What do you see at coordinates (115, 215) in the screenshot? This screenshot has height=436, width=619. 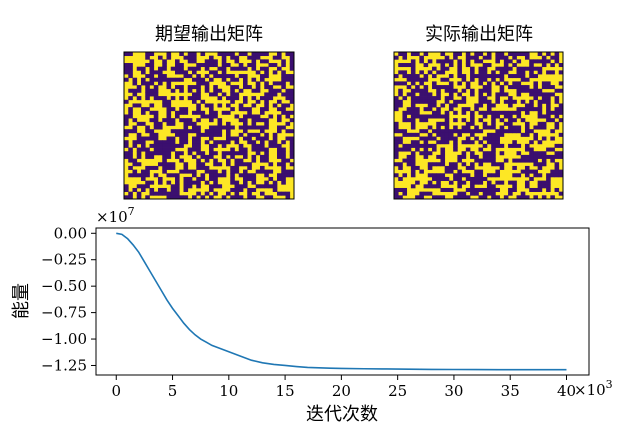 I see `y-multiplier: ×107` at bounding box center [115, 215].